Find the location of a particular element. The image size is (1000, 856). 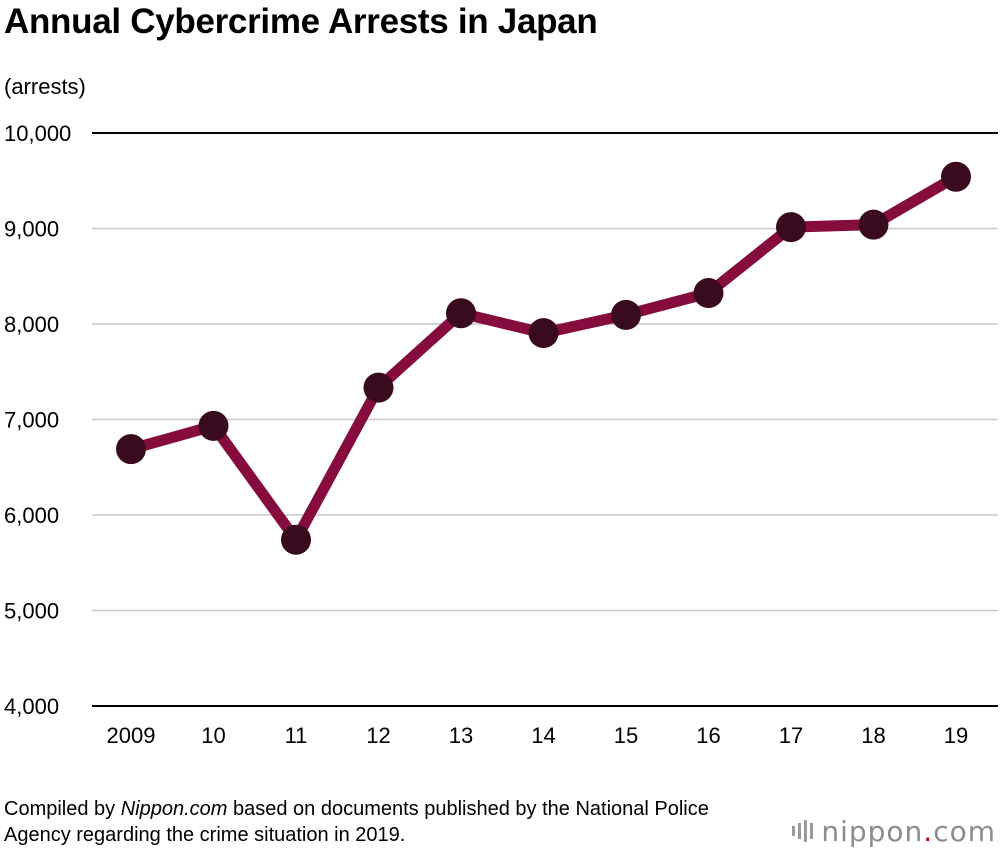

x-tick-label: 15 is located at coordinates (626, 735).